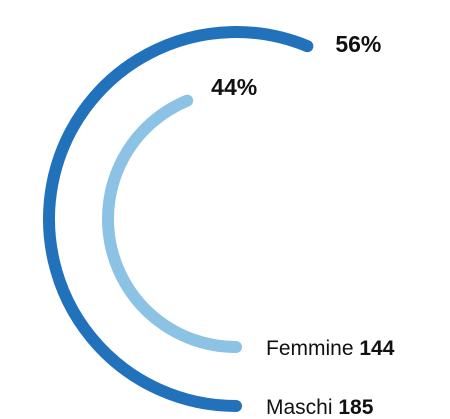 The width and height of the screenshot is (450, 419). Describe the element at coordinates (376, 348) in the screenshot. I see `value-label: 144` at that location.